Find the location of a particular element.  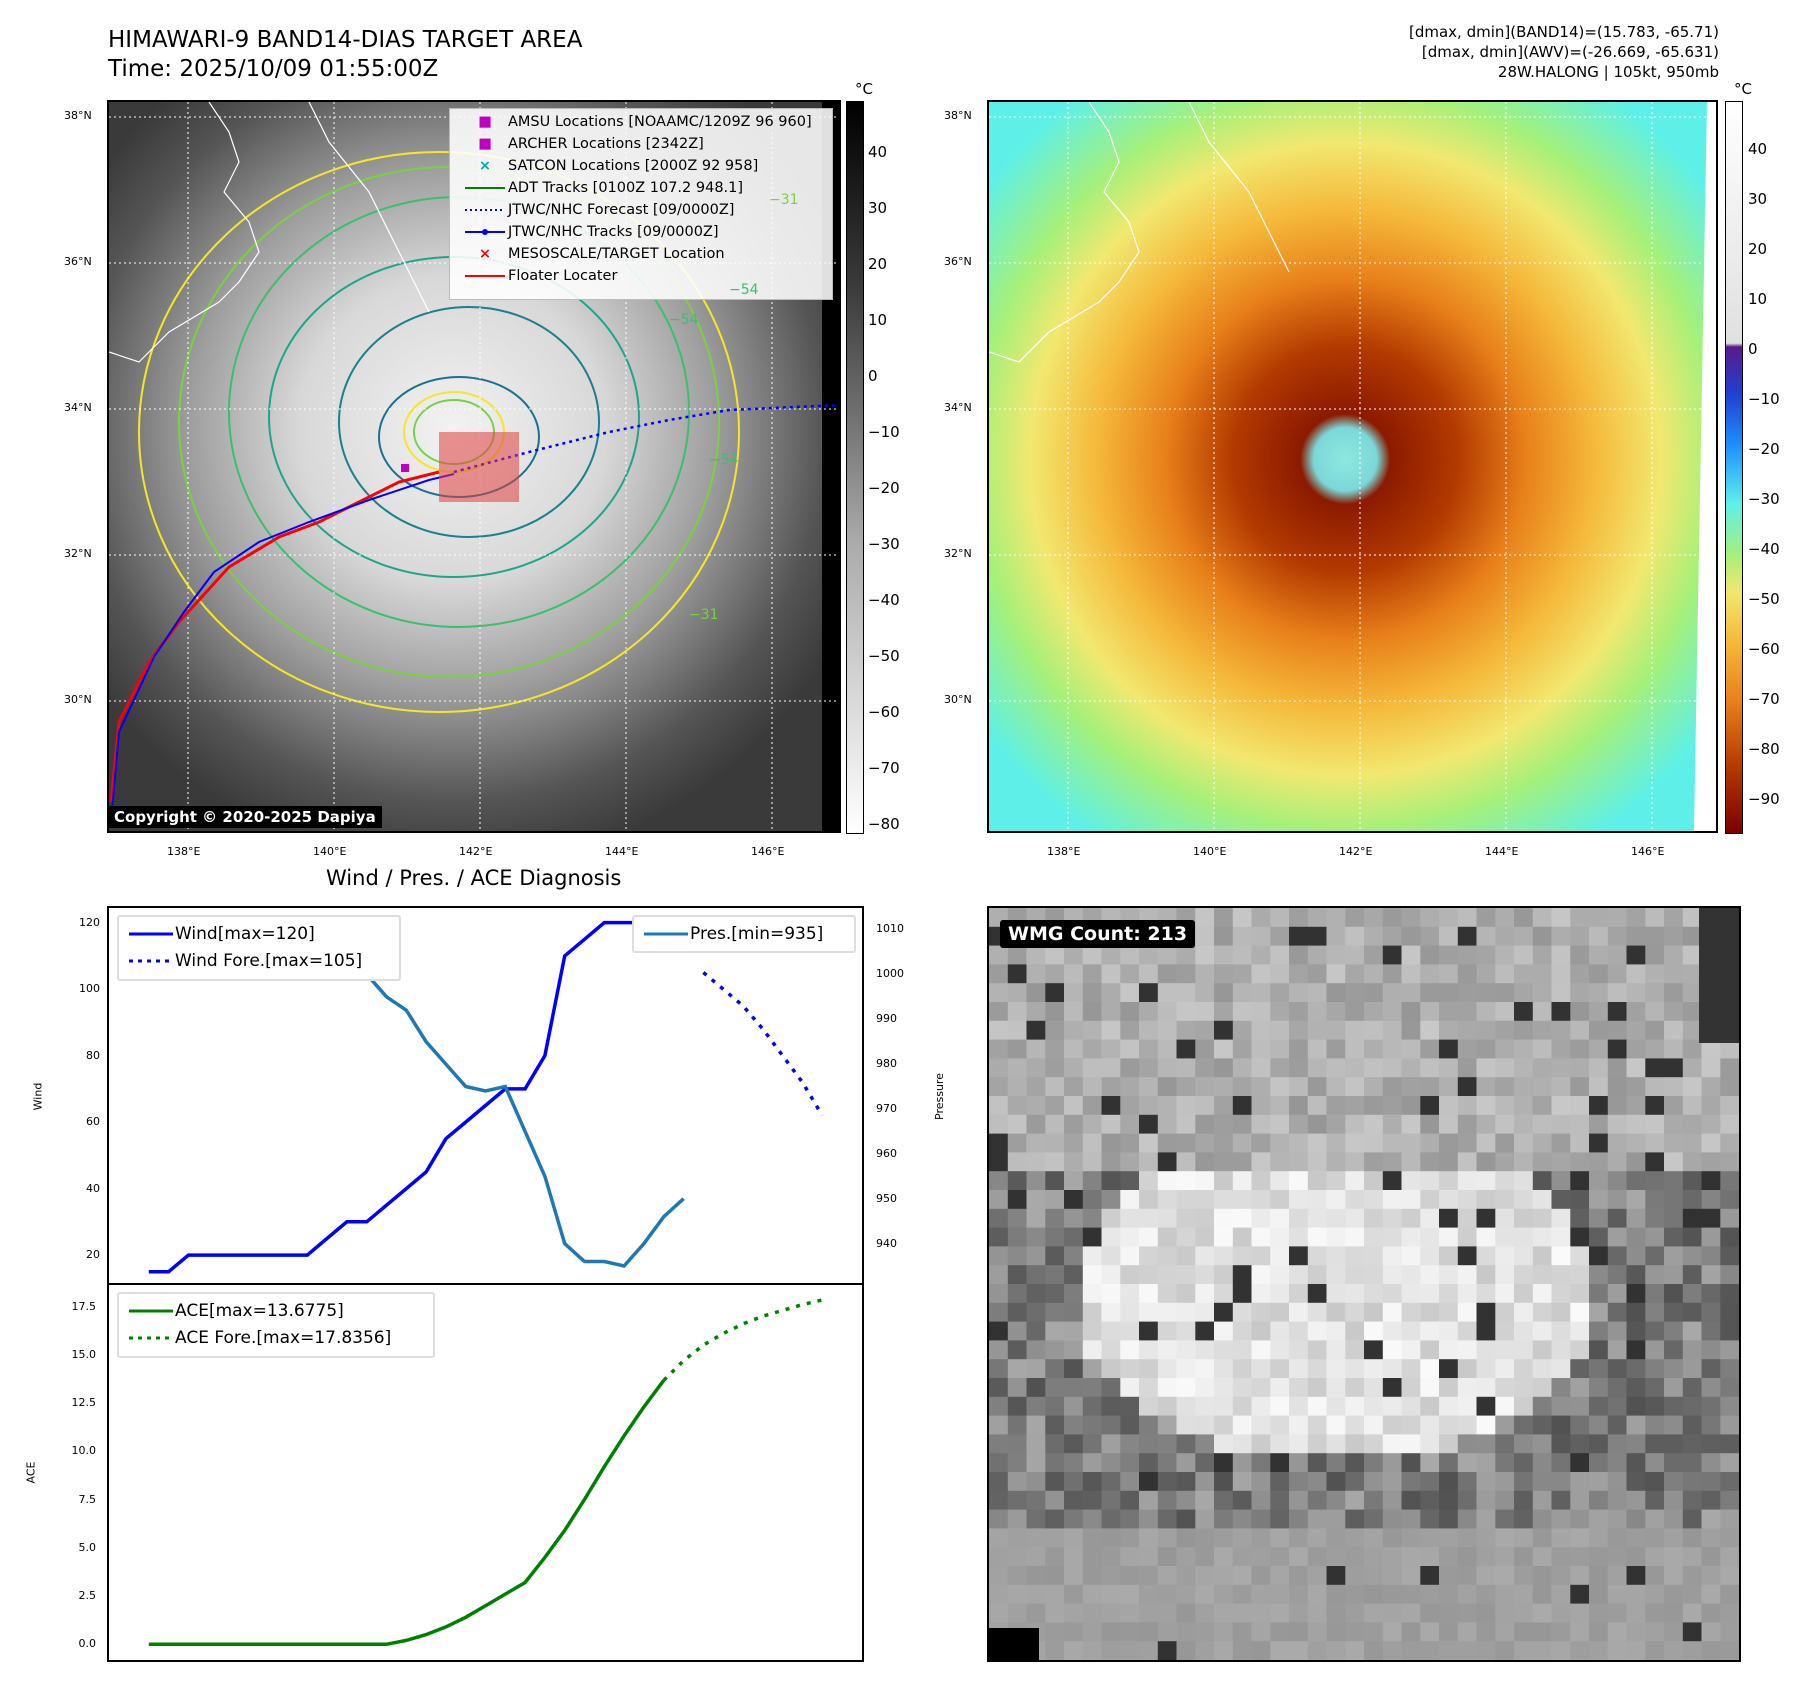

jtwc-track is located at coordinates (282, 648).